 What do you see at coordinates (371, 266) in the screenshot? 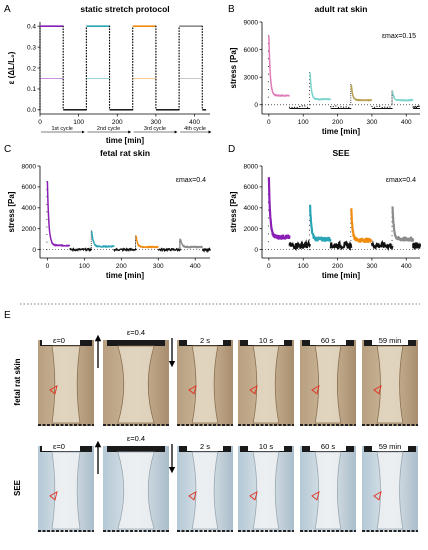
I see `x-tick-label: 300` at bounding box center [371, 266].